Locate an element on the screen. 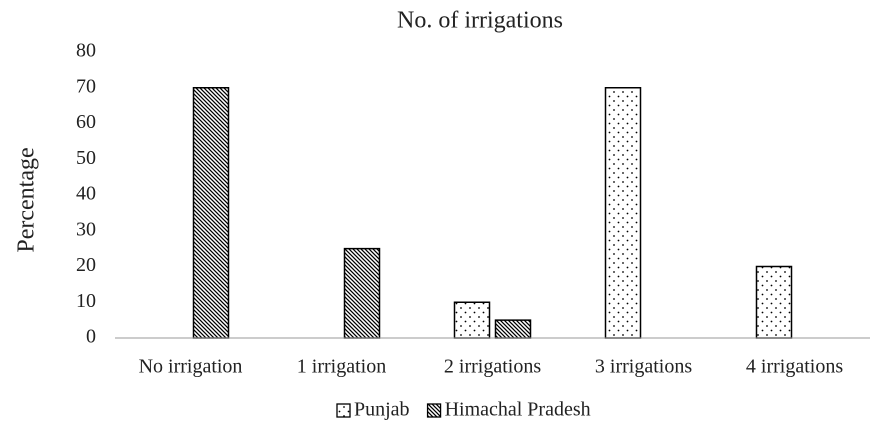 Image resolution: width=871 pixels, height=429 pixels. y-tick-label: 20 is located at coordinates (86, 265).